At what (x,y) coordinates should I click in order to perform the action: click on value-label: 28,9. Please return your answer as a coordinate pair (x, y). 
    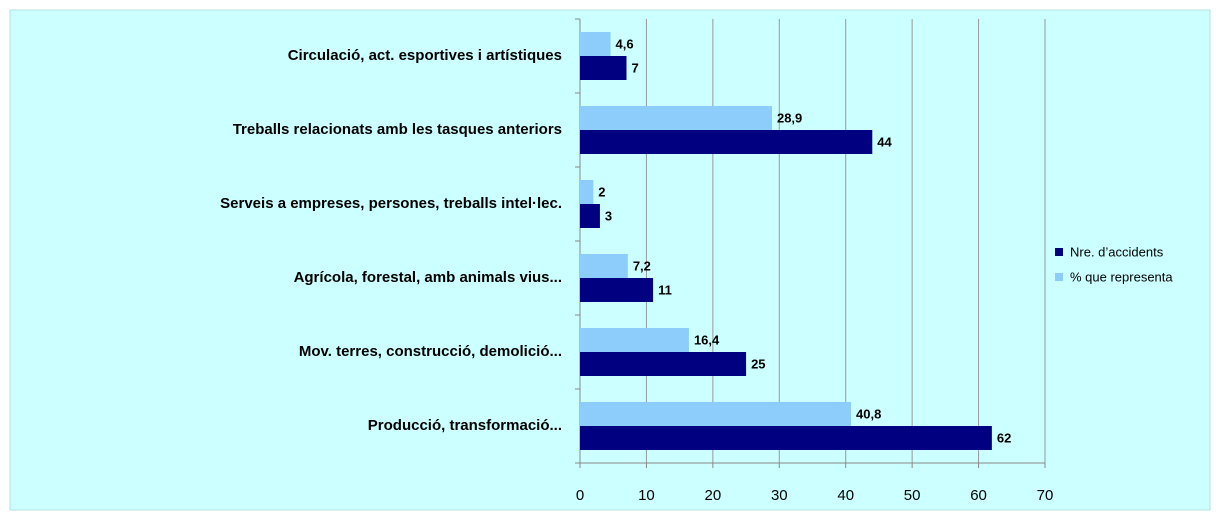
    Looking at the image, I should click on (789, 117).